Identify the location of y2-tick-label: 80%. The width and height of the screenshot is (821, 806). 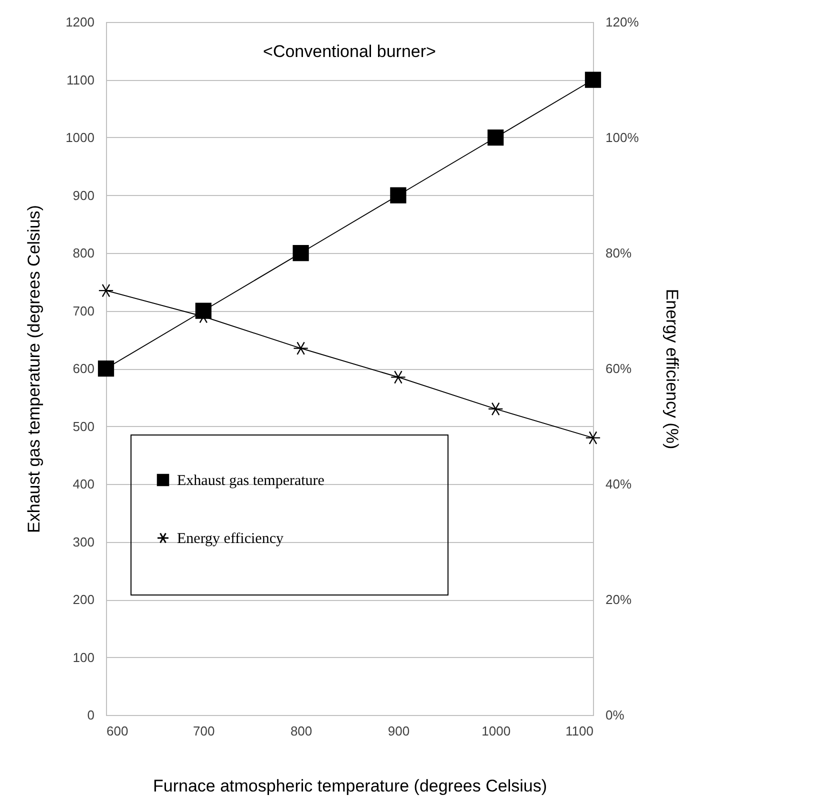
(619, 253).